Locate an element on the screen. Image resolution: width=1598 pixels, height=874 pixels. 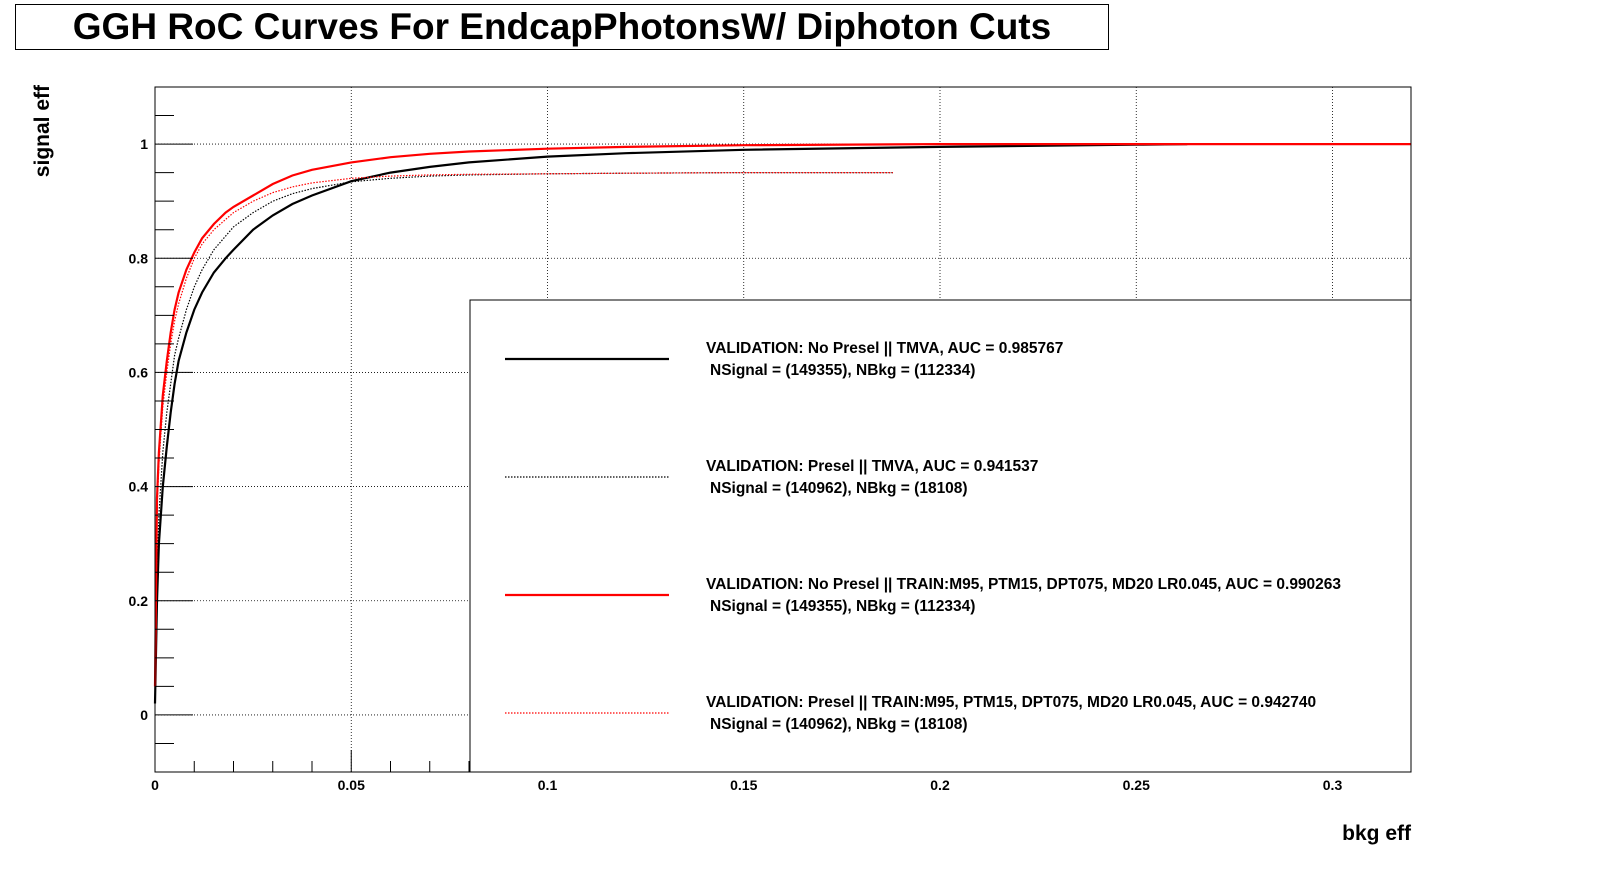
x-tick-label: 0.25 is located at coordinates (1136, 785).